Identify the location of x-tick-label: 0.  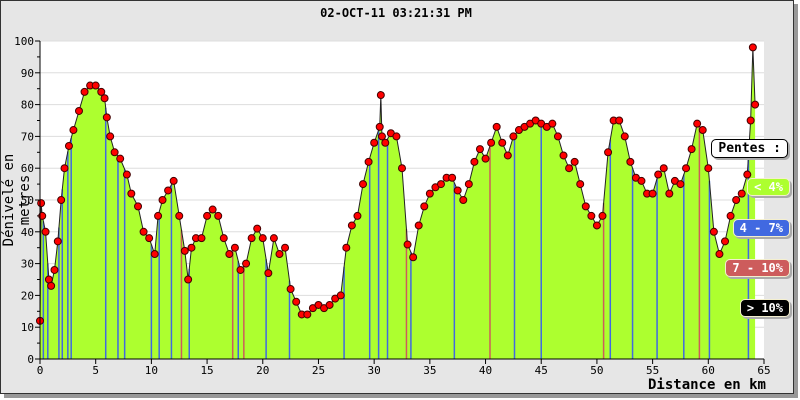
(40, 370).